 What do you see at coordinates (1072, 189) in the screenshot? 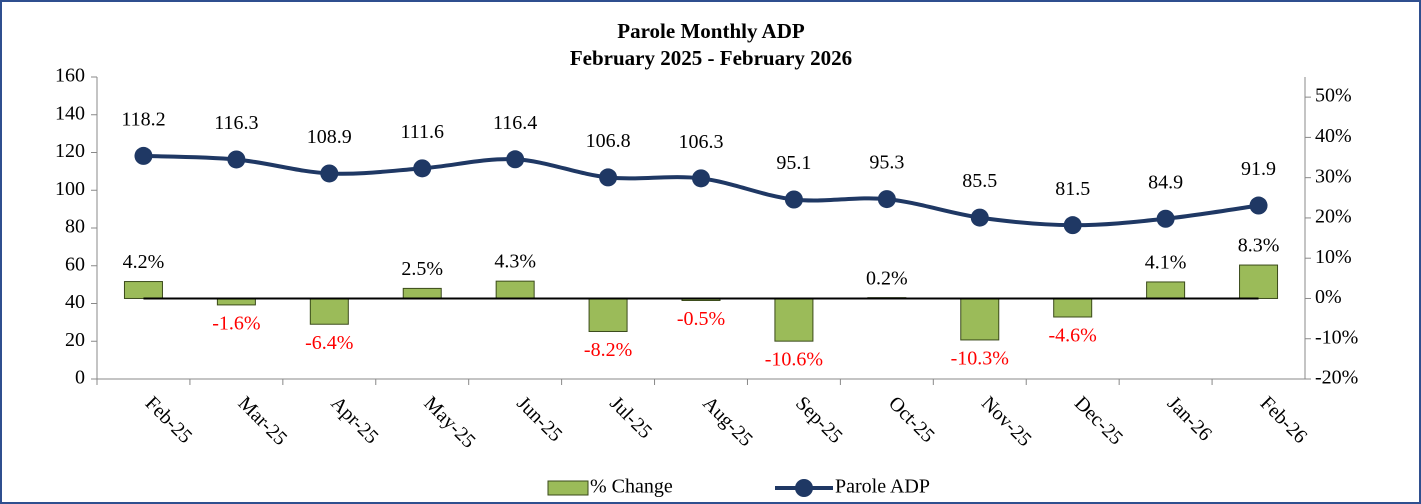
I see `point-label: 81.5` at bounding box center [1072, 189].